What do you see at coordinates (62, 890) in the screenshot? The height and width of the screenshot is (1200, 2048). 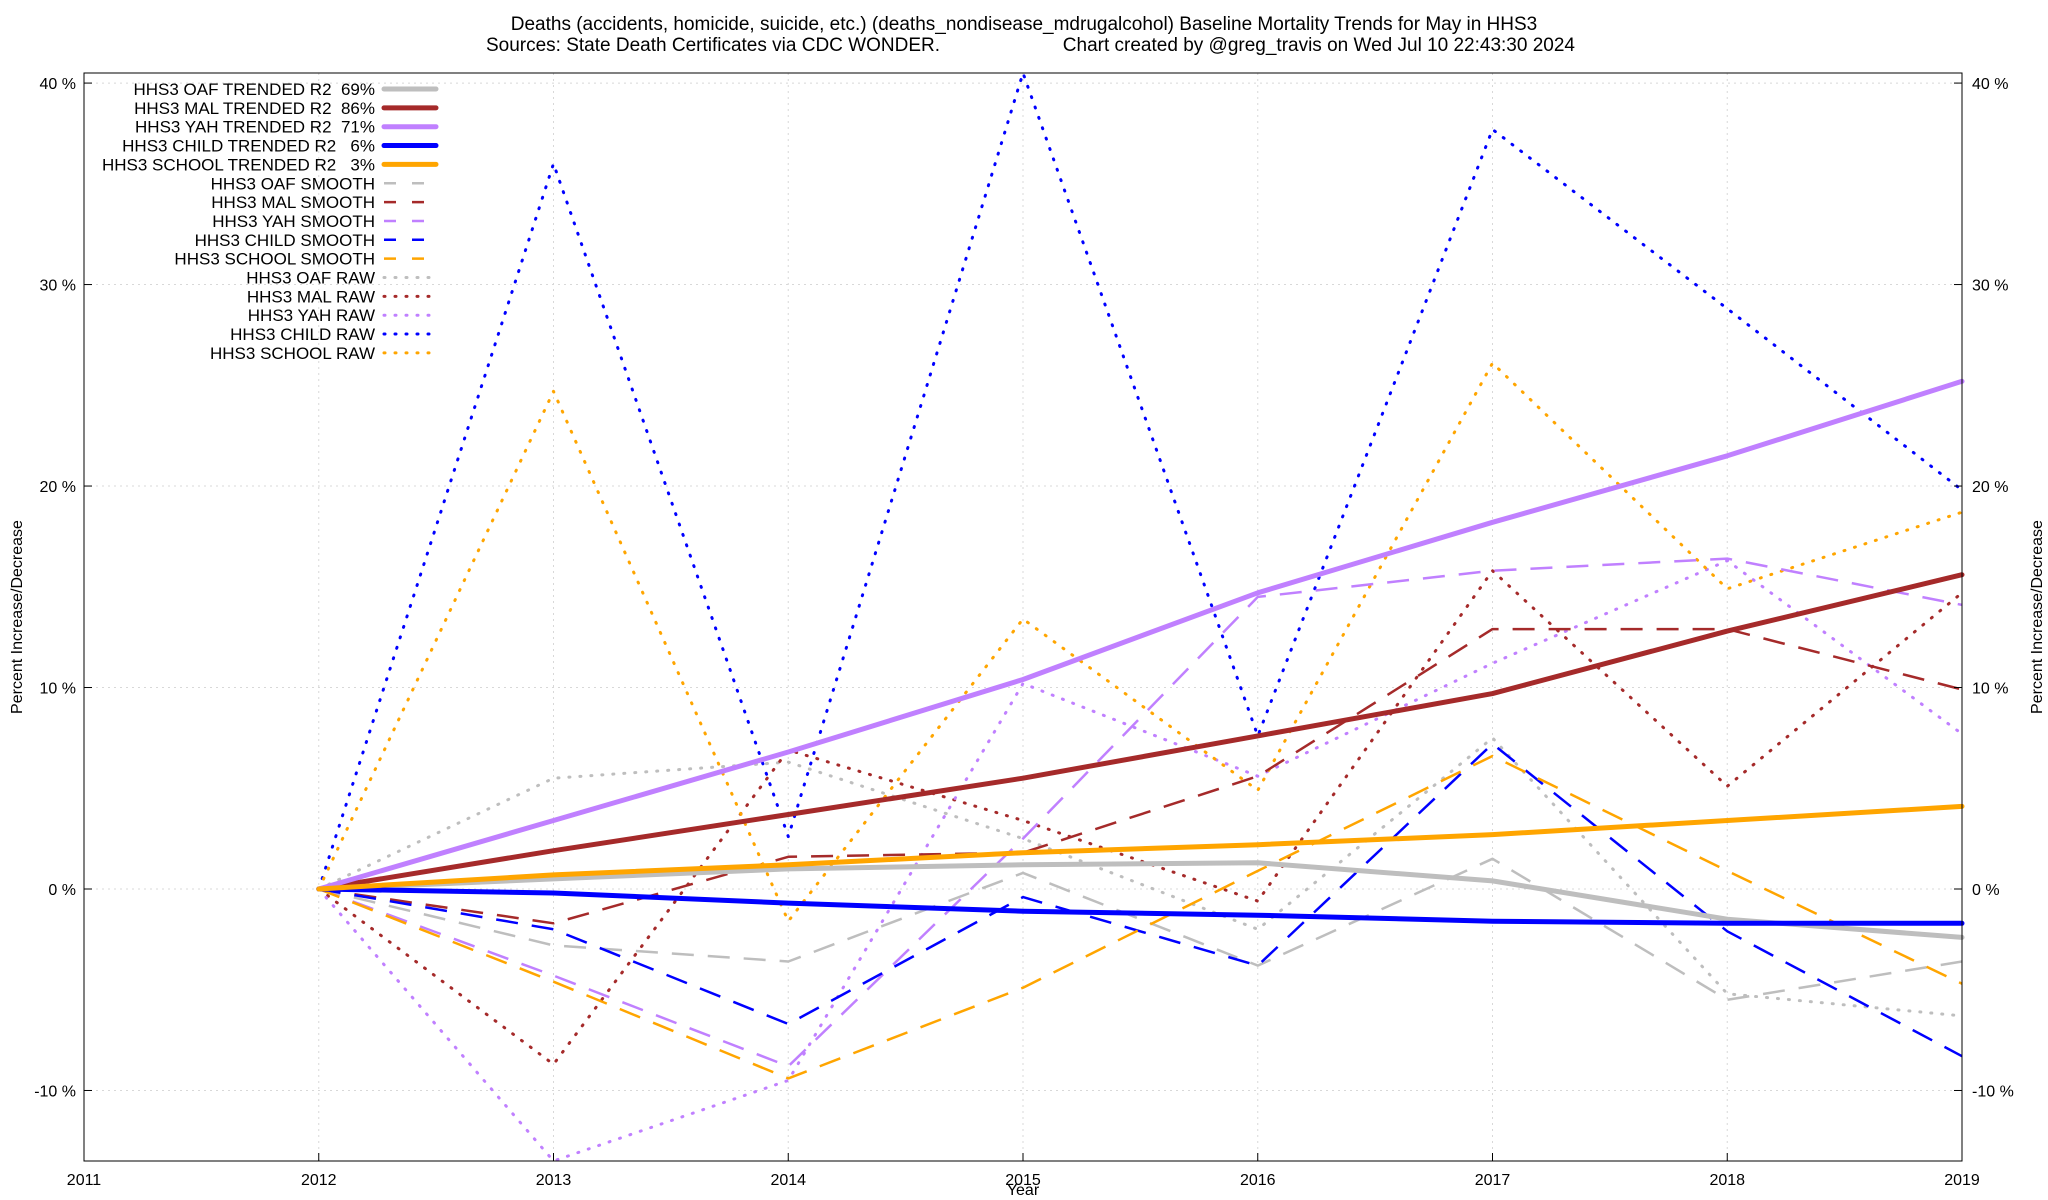 I see `y-tick-label-left: 0 %` at bounding box center [62, 890].